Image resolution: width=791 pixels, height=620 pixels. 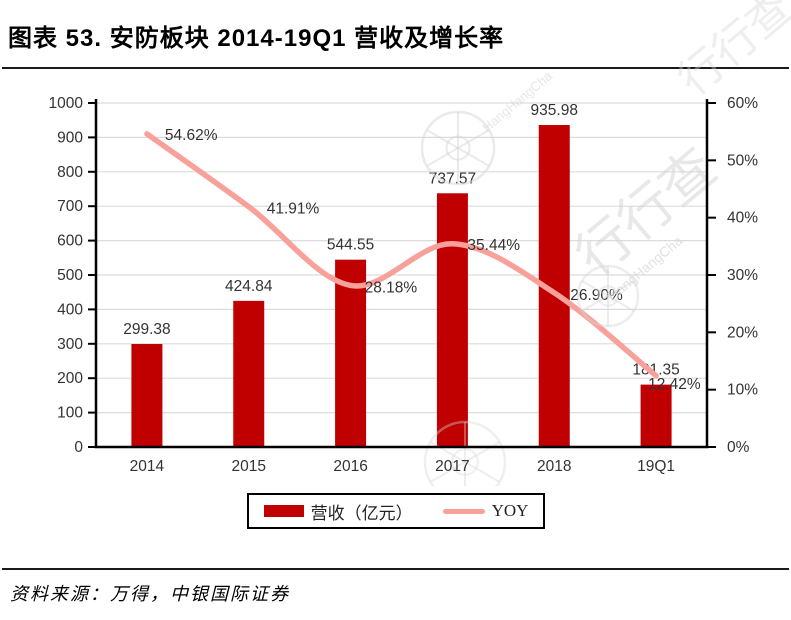 What do you see at coordinates (361, 513) in the screenshot?
I see `legend-label-revenue: 营收（亿元）` at bounding box center [361, 513].